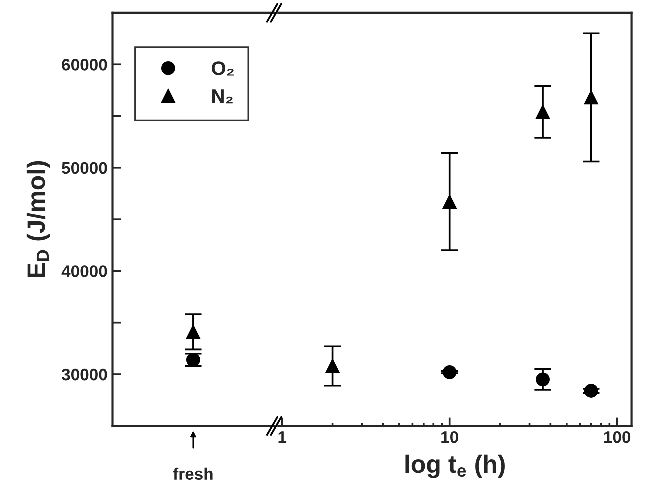  I want to click on x-tick-label: fresh, so click(193, 474).